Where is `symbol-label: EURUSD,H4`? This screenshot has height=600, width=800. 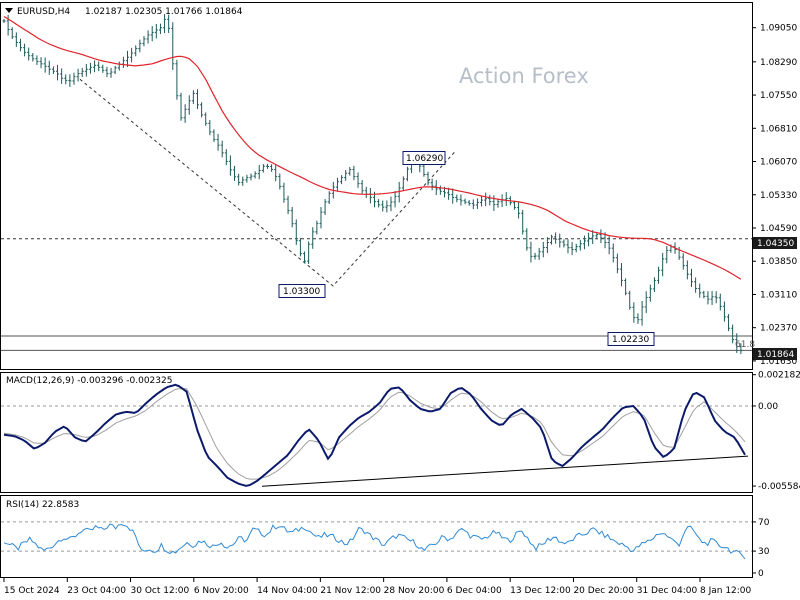 symbol-label: EURUSD,H4 is located at coordinates (43, 12).